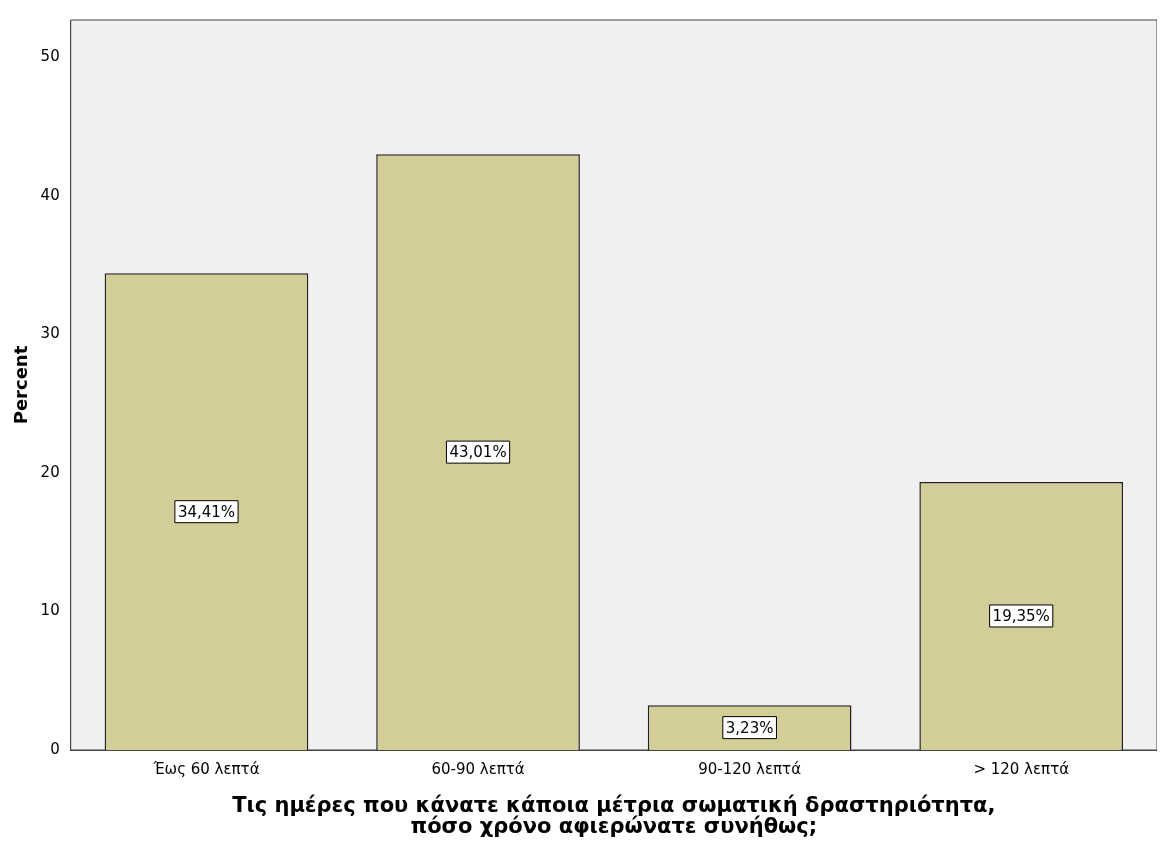  What do you see at coordinates (478, 768) in the screenshot?
I see `x-tick-label: 60-90 λεπτά` at bounding box center [478, 768].